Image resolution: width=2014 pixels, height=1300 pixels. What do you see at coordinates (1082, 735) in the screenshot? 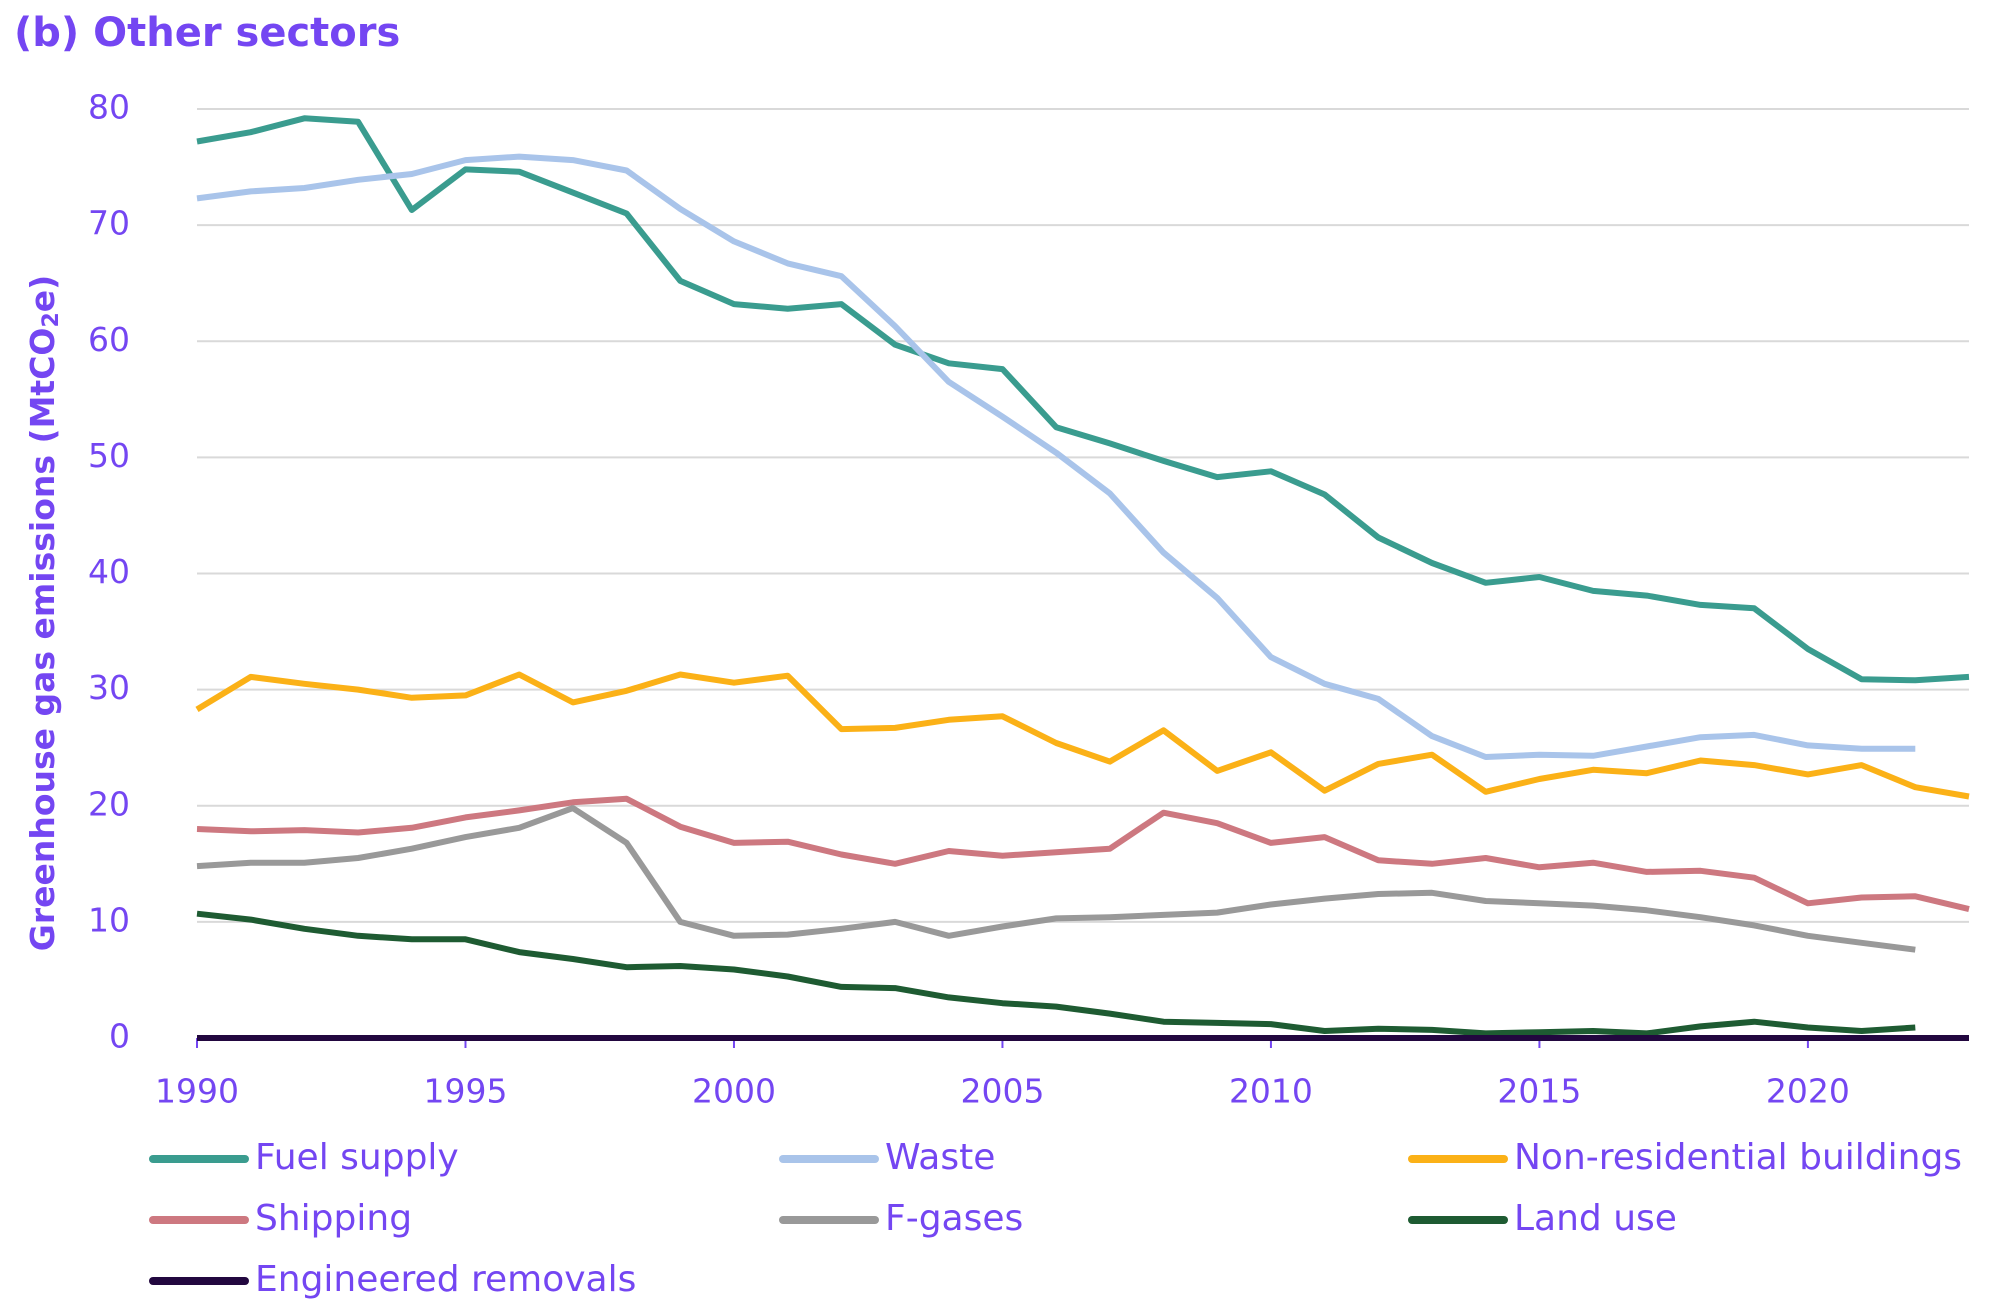
I see `series-line-non-residential-buildings` at bounding box center [1082, 735].